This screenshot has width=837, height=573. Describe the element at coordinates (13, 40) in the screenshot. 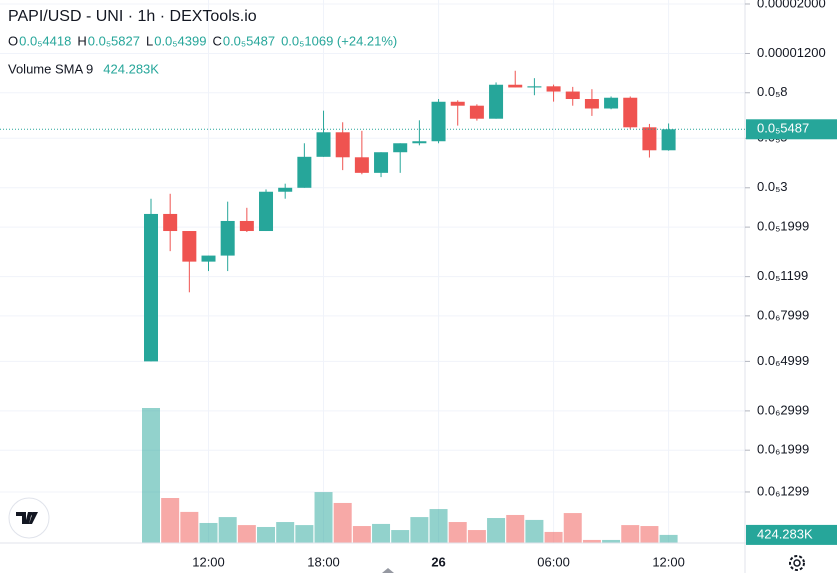

I see `ohlc-label: O` at that location.